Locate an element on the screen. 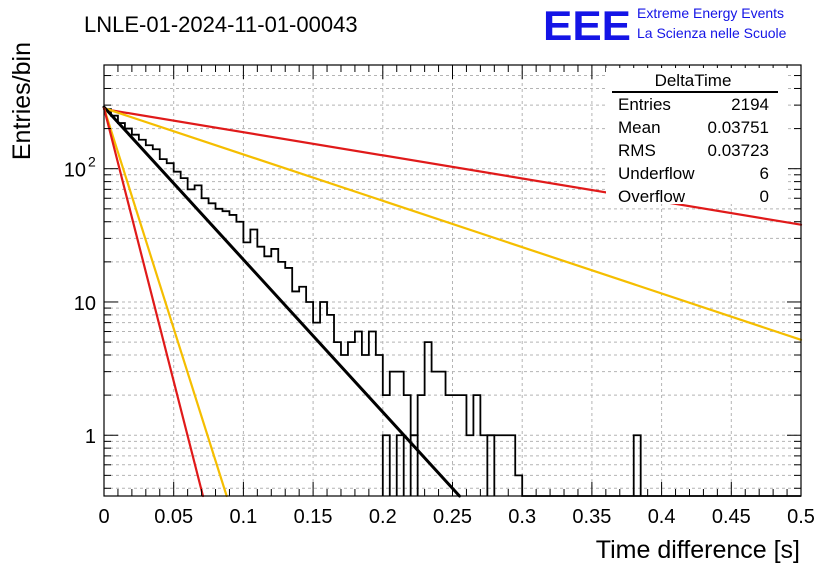  eee-logo: EEE is located at coordinates (587, 25).